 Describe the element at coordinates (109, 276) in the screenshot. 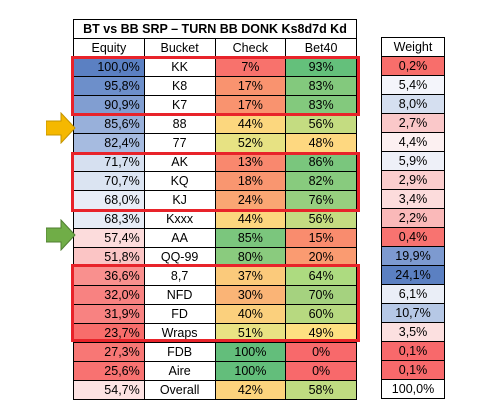

I see `equity-cell: 36,6%` at that location.